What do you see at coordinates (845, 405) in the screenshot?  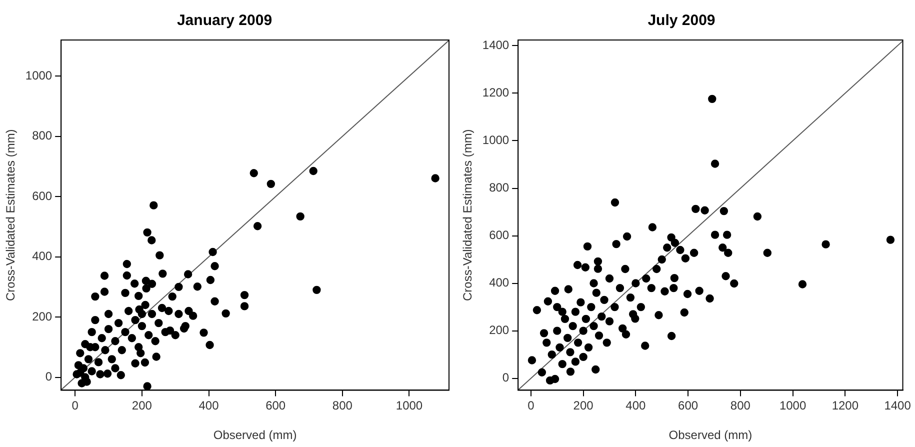 I see `x-tick-label: 1200` at bounding box center [845, 405].